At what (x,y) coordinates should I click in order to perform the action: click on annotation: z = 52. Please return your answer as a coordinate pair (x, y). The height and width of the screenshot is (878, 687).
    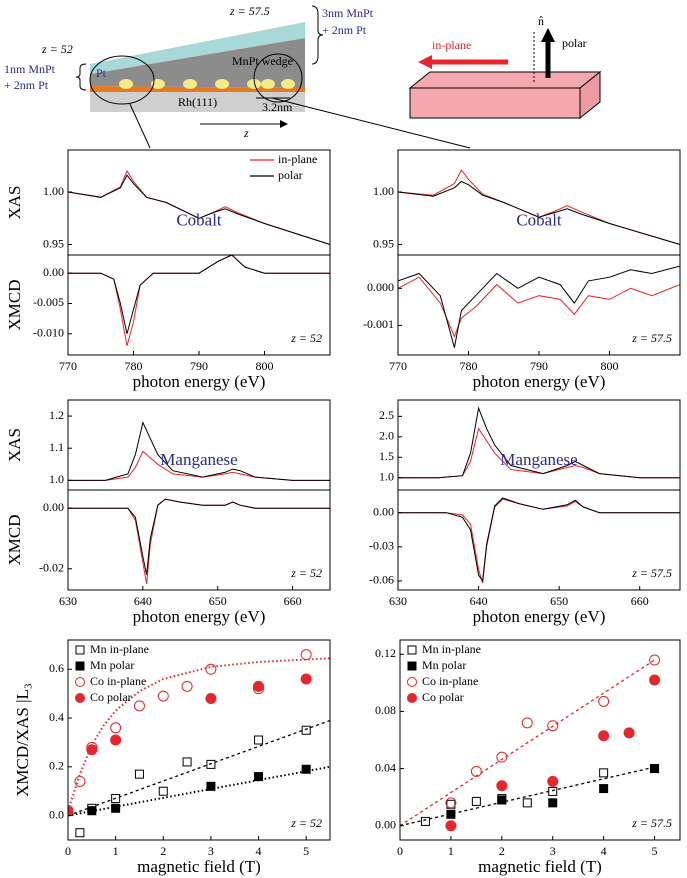
    Looking at the image, I should click on (306, 573).